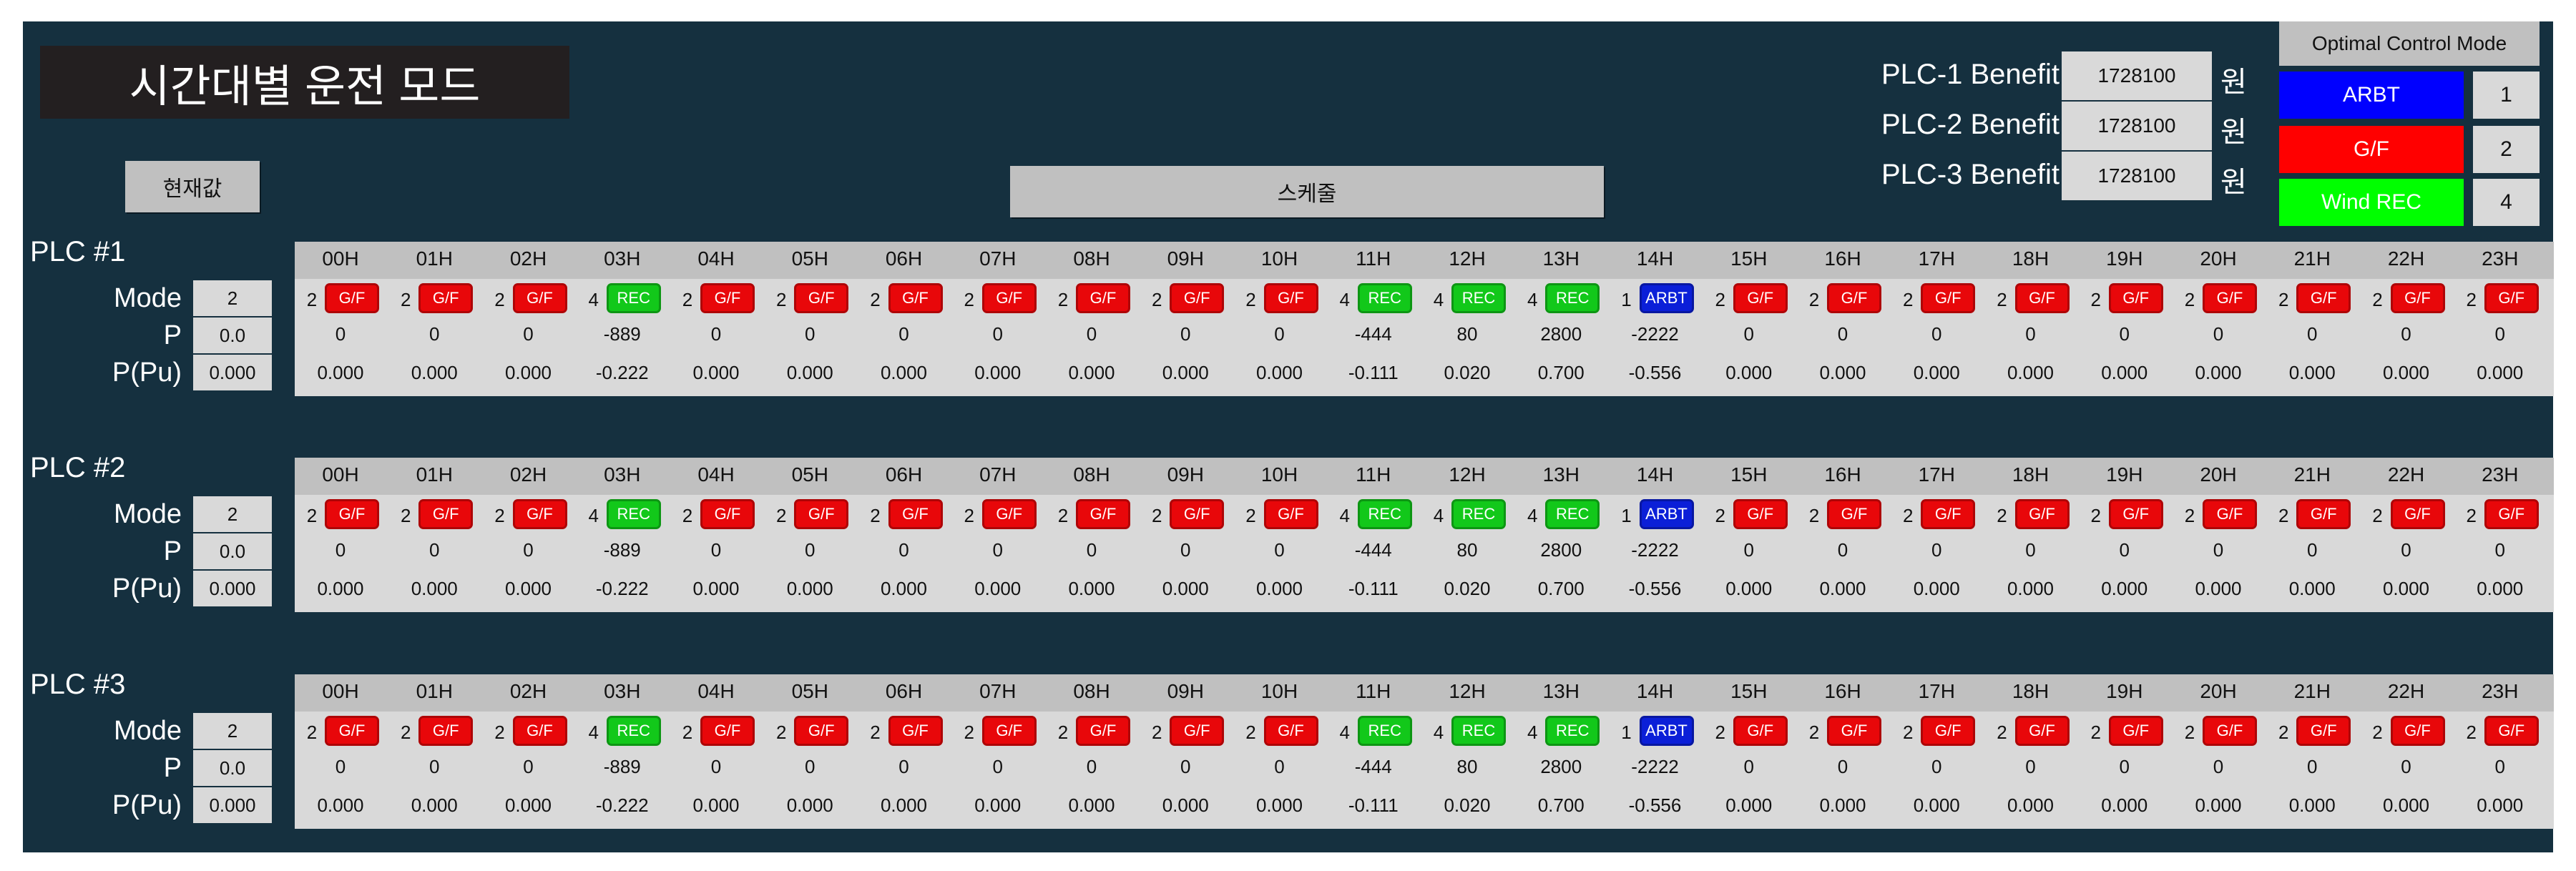  I want to click on plc3-benefit-value: 1728100, so click(2137, 176).